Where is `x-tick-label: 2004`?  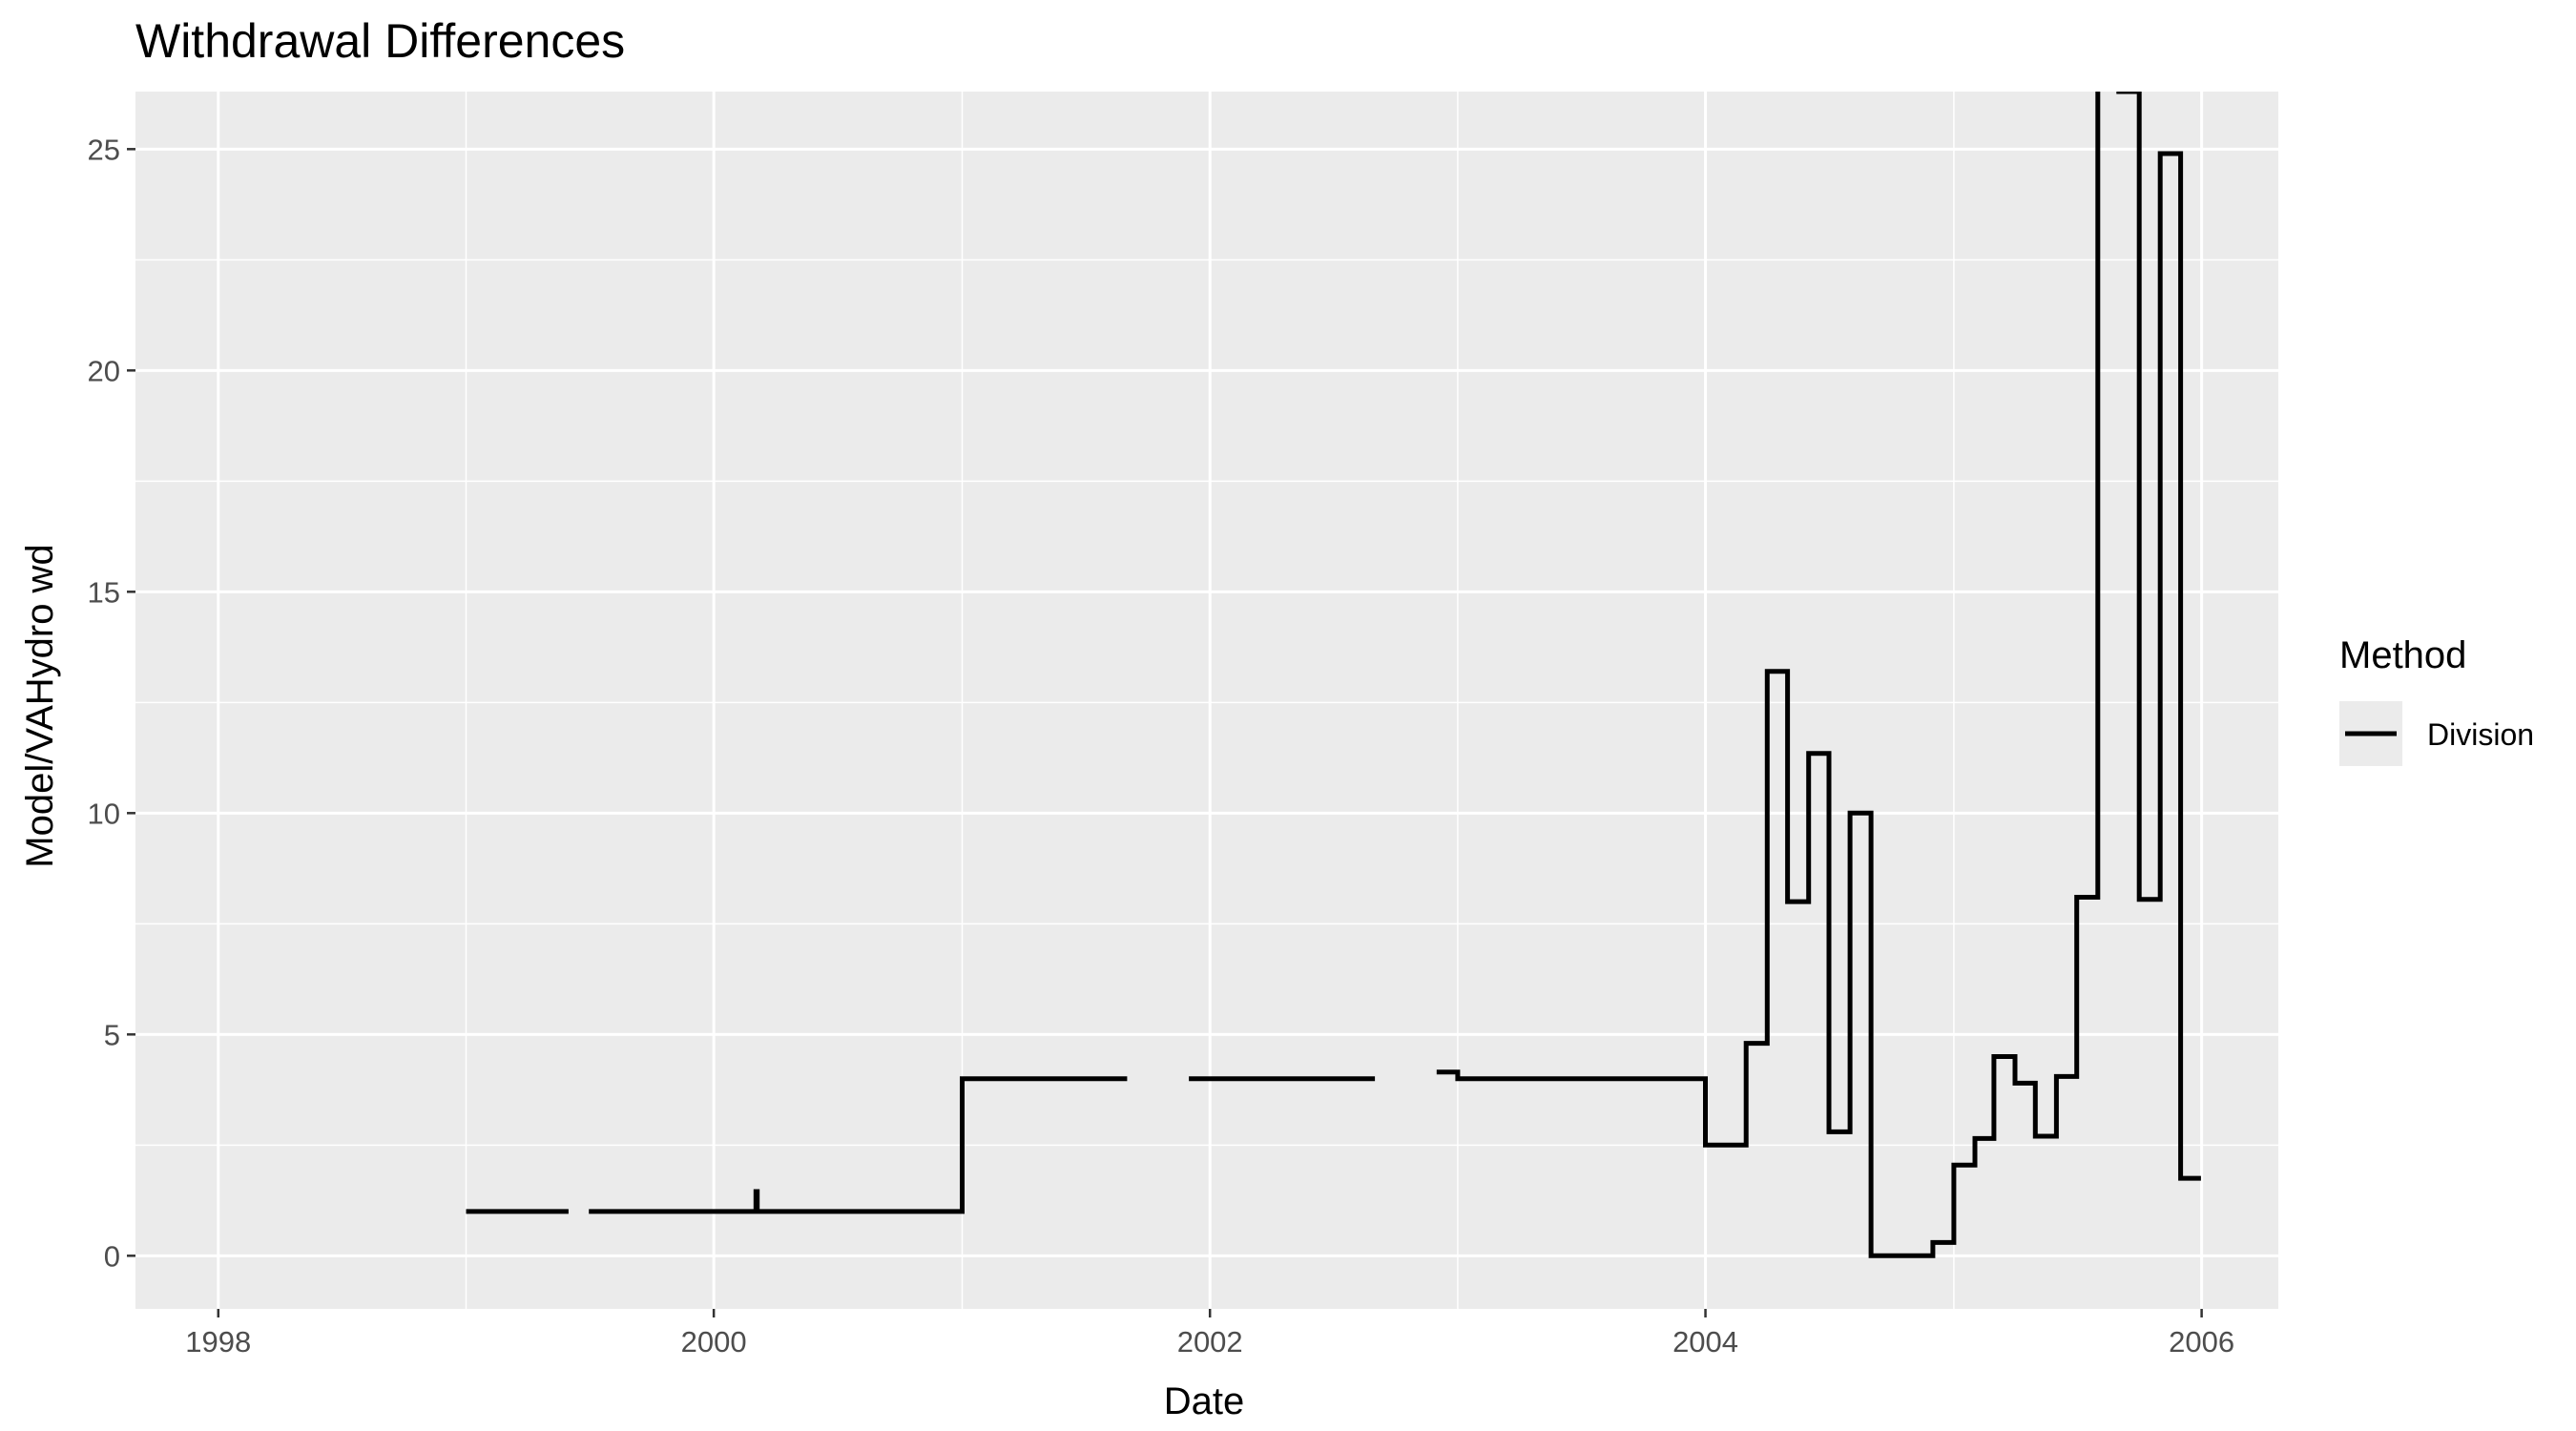 x-tick-label: 2004 is located at coordinates (1705, 1341).